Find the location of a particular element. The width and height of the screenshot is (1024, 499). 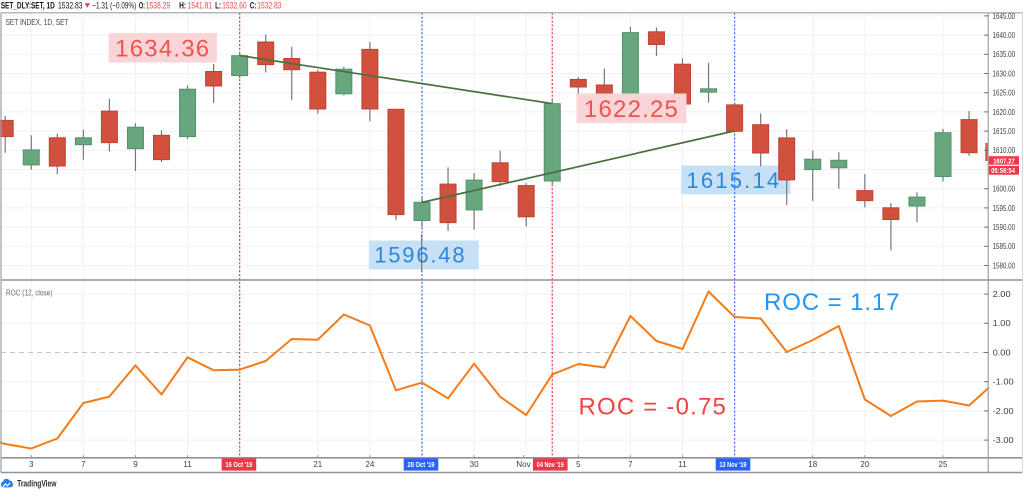

svg-text: 1532.60 is located at coordinates (234, 6).